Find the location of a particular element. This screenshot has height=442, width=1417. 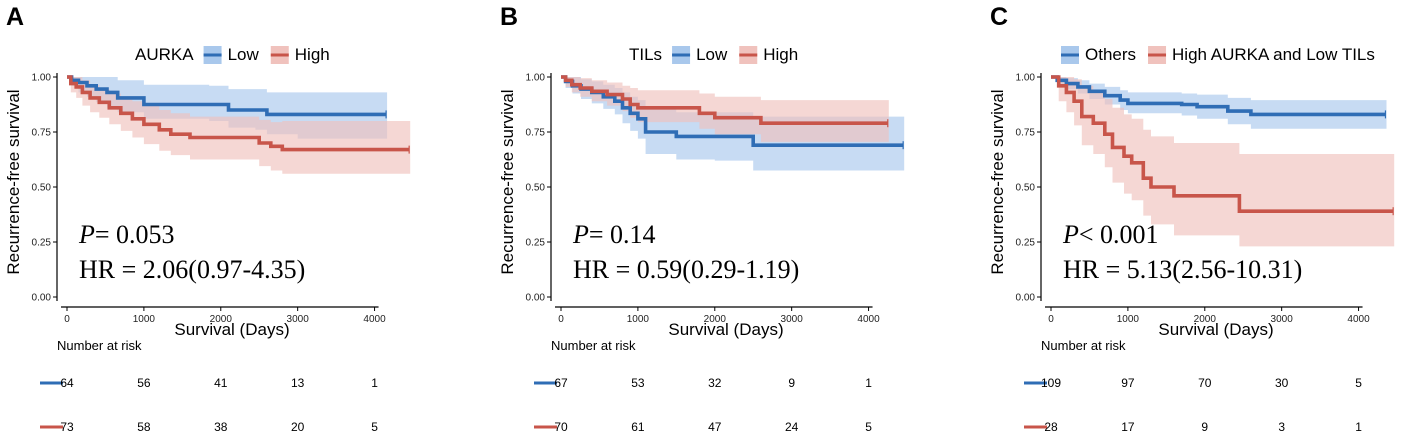

risk-count: 73 is located at coordinates (67, 427).